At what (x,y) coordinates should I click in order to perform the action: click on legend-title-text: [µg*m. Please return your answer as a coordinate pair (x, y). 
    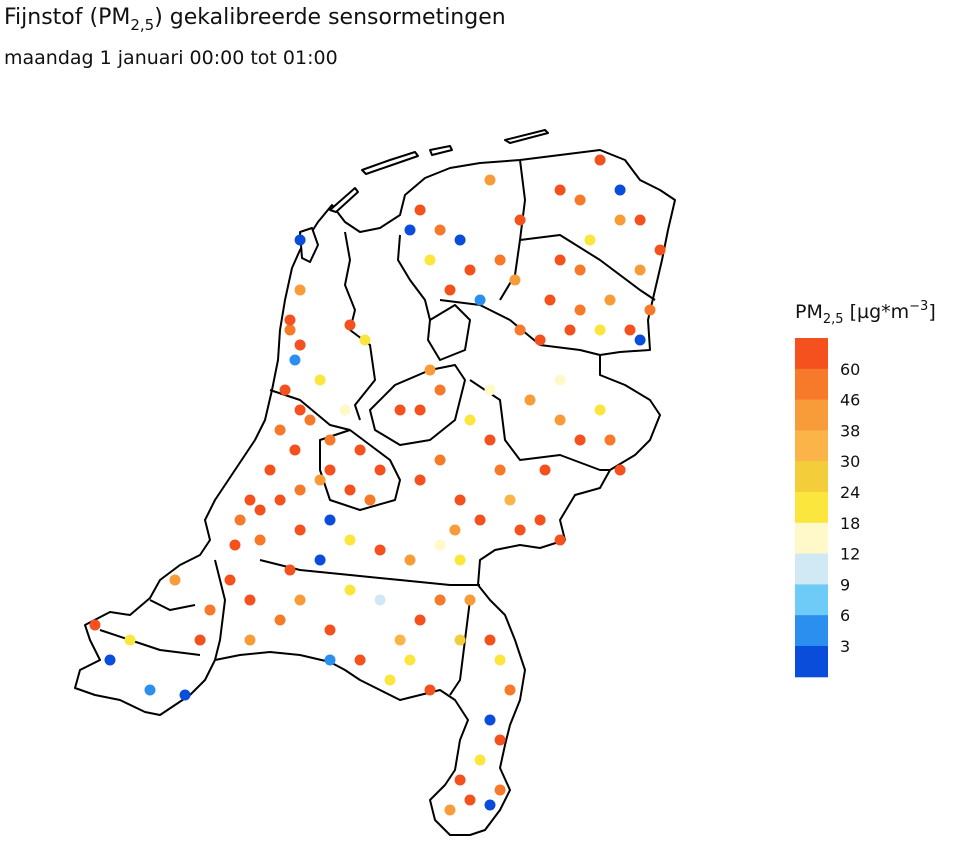
    Looking at the image, I should click on (877, 312).